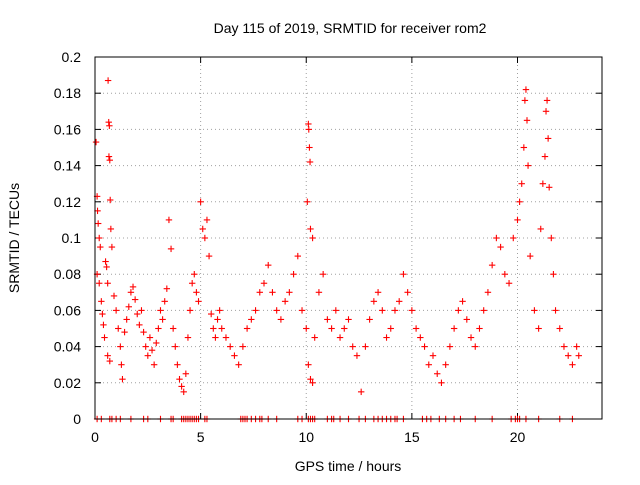  What do you see at coordinates (67, 383) in the screenshot?
I see `y-tick-label: 0.02` at bounding box center [67, 383].